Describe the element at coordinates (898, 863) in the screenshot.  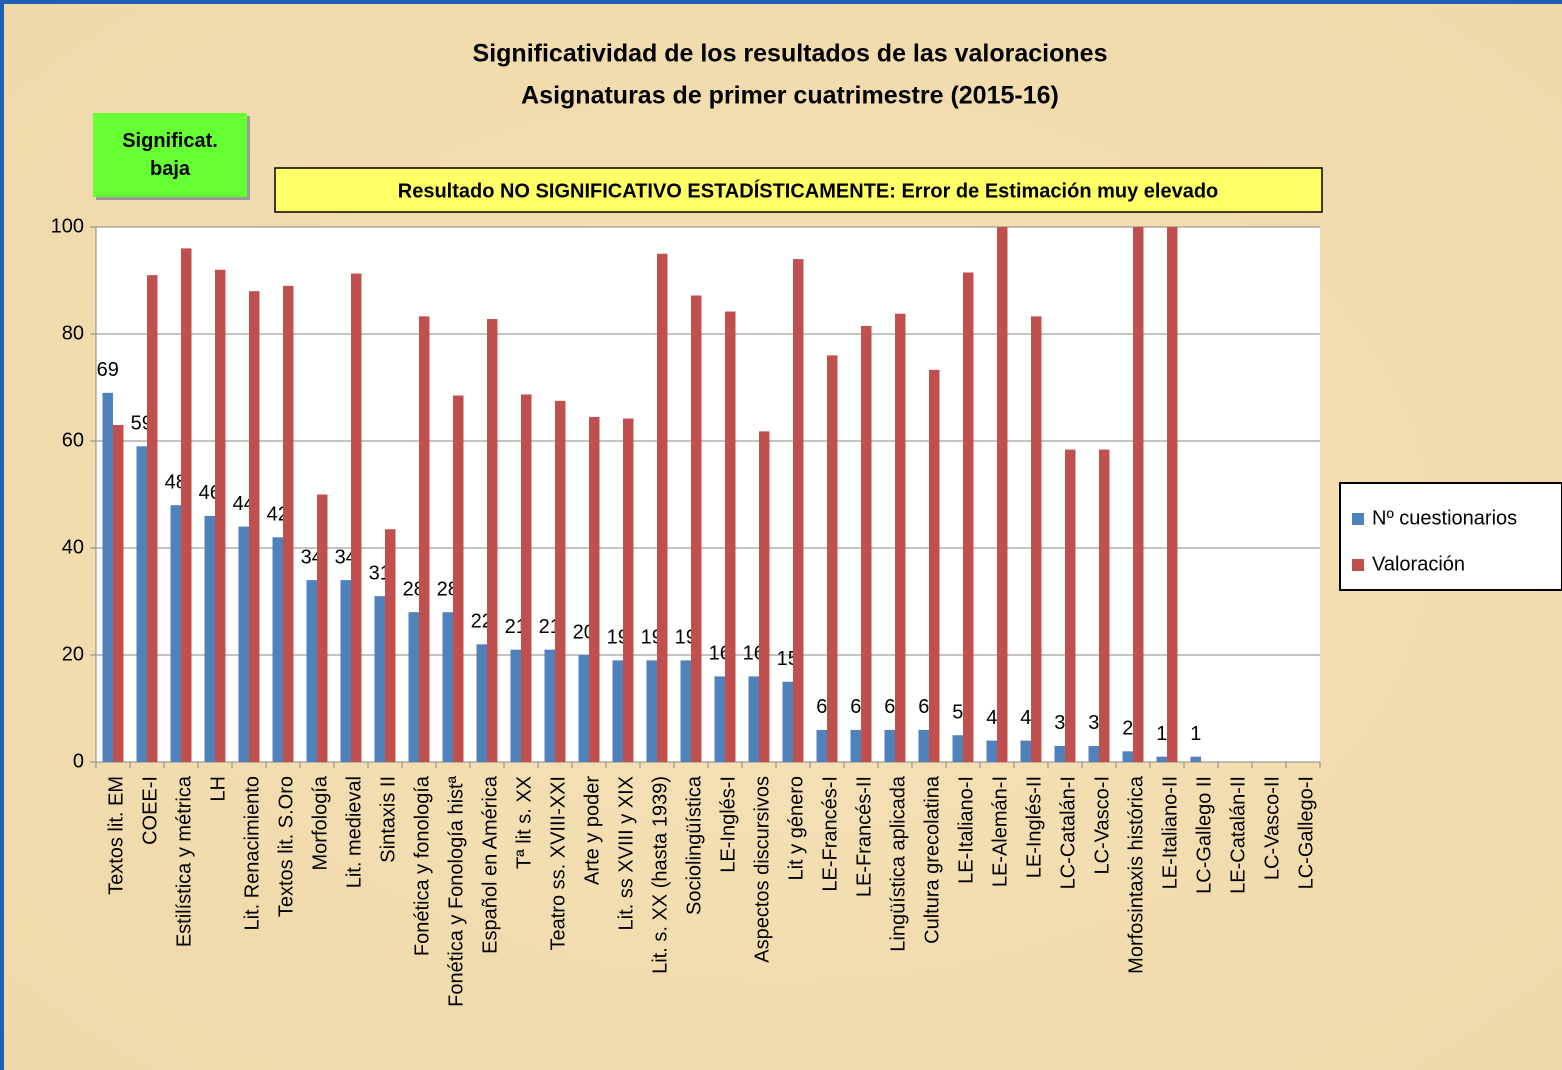
I see `x-tick-label: Lingüística aplicada` at that location.